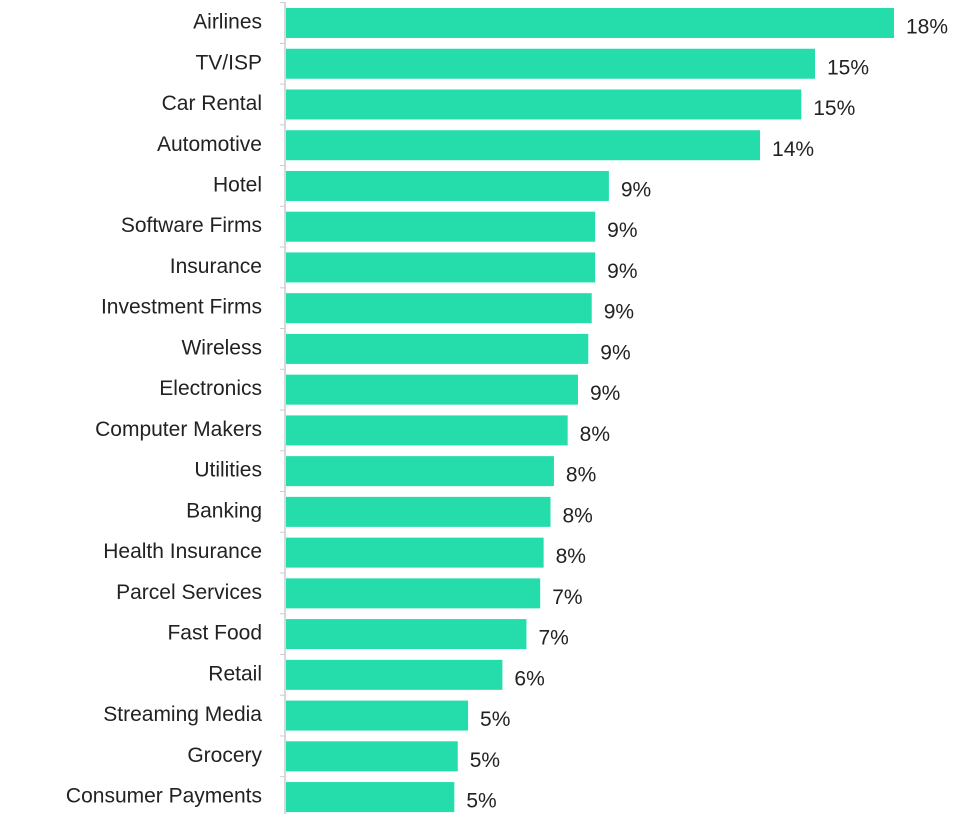 This screenshot has width=975, height=814. What do you see at coordinates (189, 592) in the screenshot?
I see `category-label: Parcel Services` at bounding box center [189, 592].